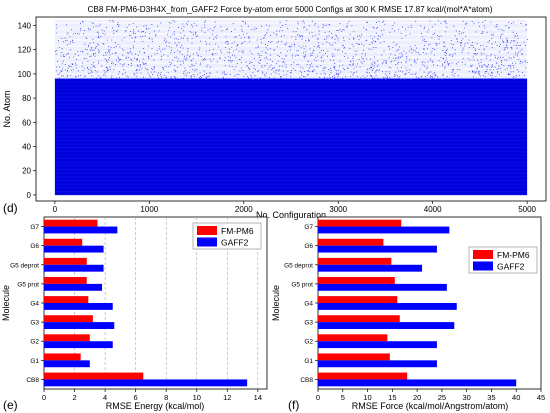 This screenshot has width=550, height=413. I want to click on x-tick-label: 12, so click(227, 397).